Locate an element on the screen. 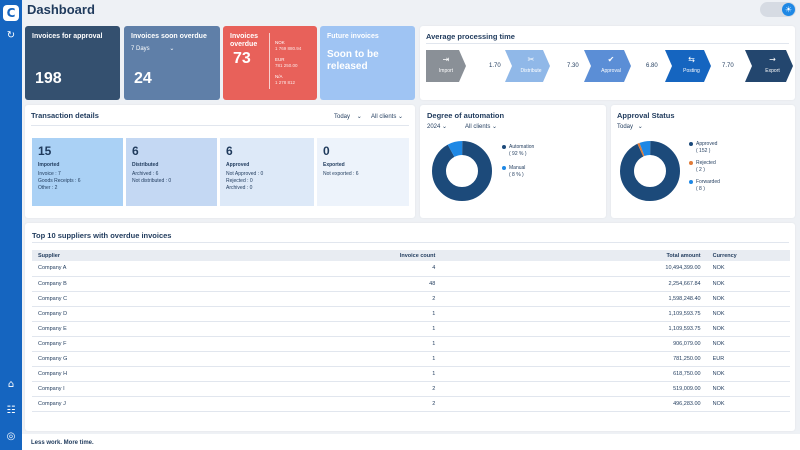 The width and height of the screenshot is (800, 450). transaction-count: 15 is located at coordinates (45, 151).